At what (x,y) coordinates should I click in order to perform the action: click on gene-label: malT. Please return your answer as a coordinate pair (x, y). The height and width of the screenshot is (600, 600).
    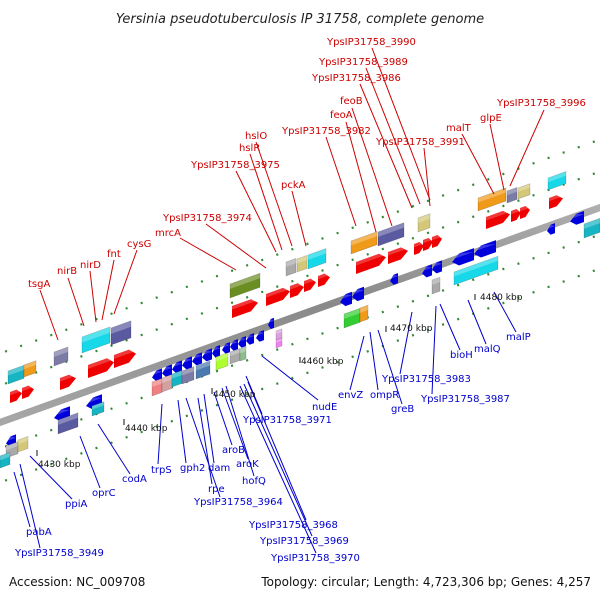
    Looking at the image, I should click on (459, 128).